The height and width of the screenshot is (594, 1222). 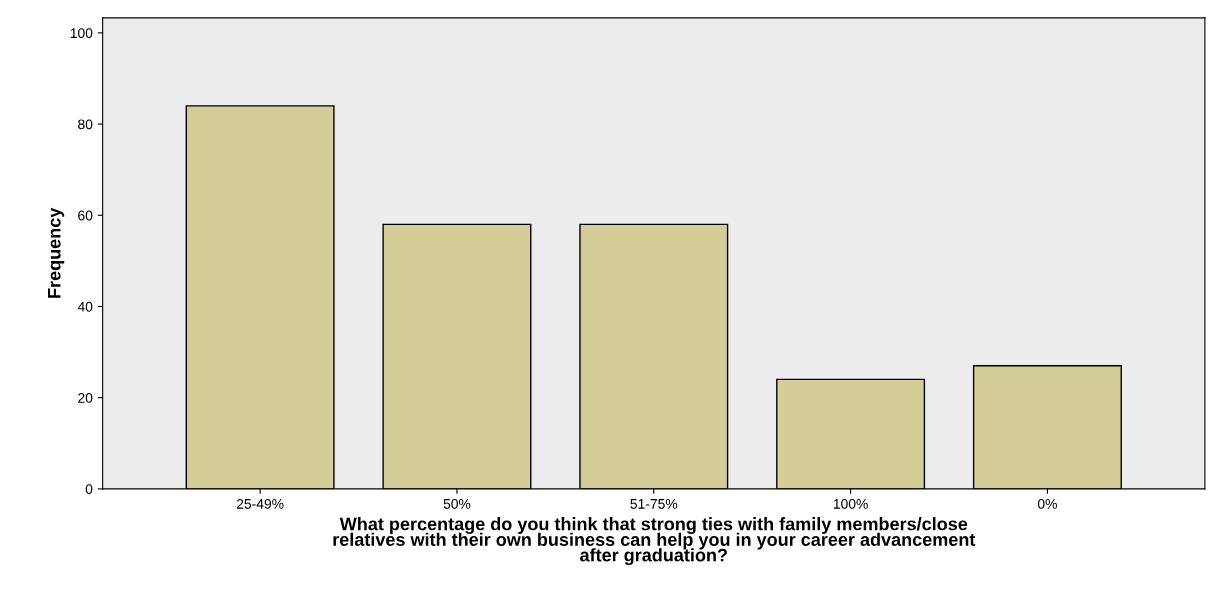 I want to click on y-tick-label: 60, so click(x=85, y=215).